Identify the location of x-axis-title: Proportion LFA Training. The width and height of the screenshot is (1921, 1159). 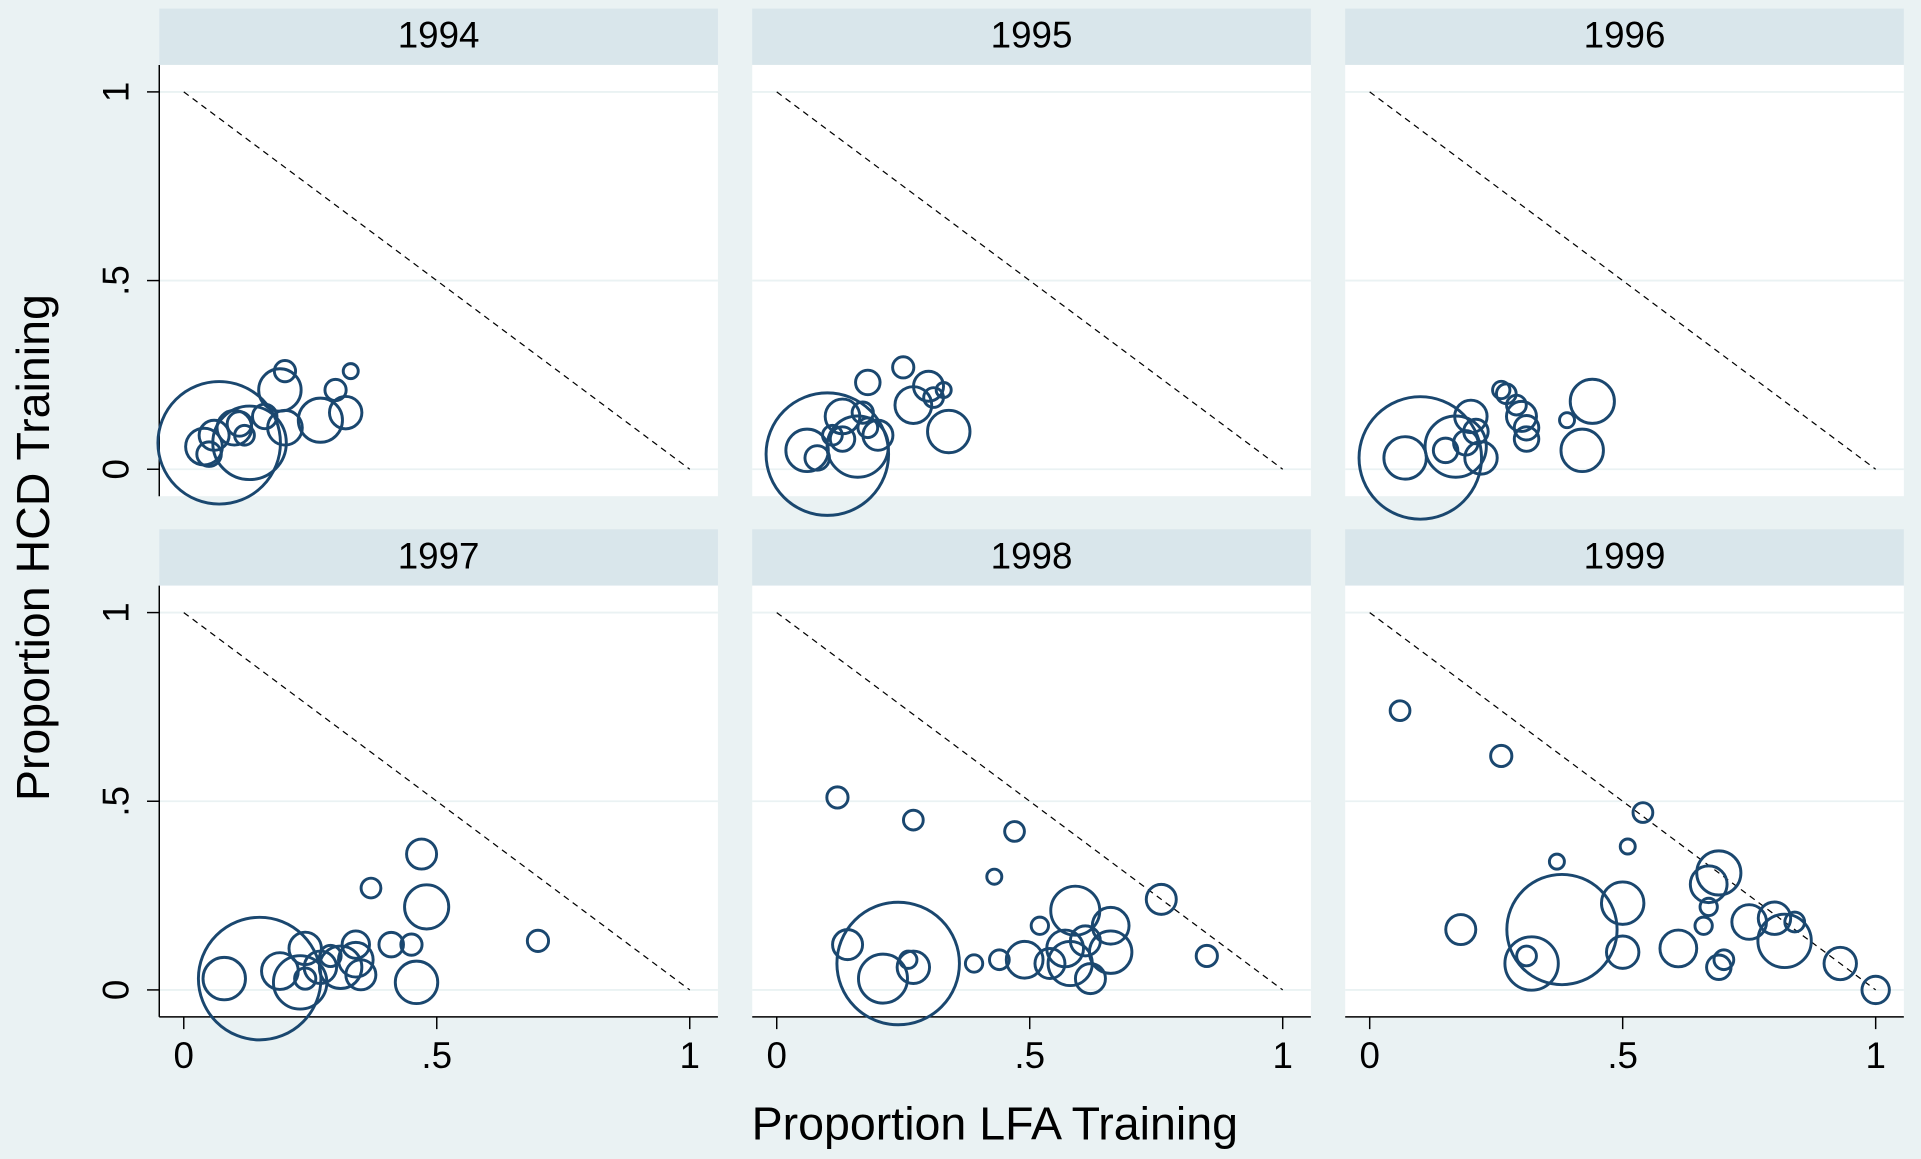
(995, 1123).